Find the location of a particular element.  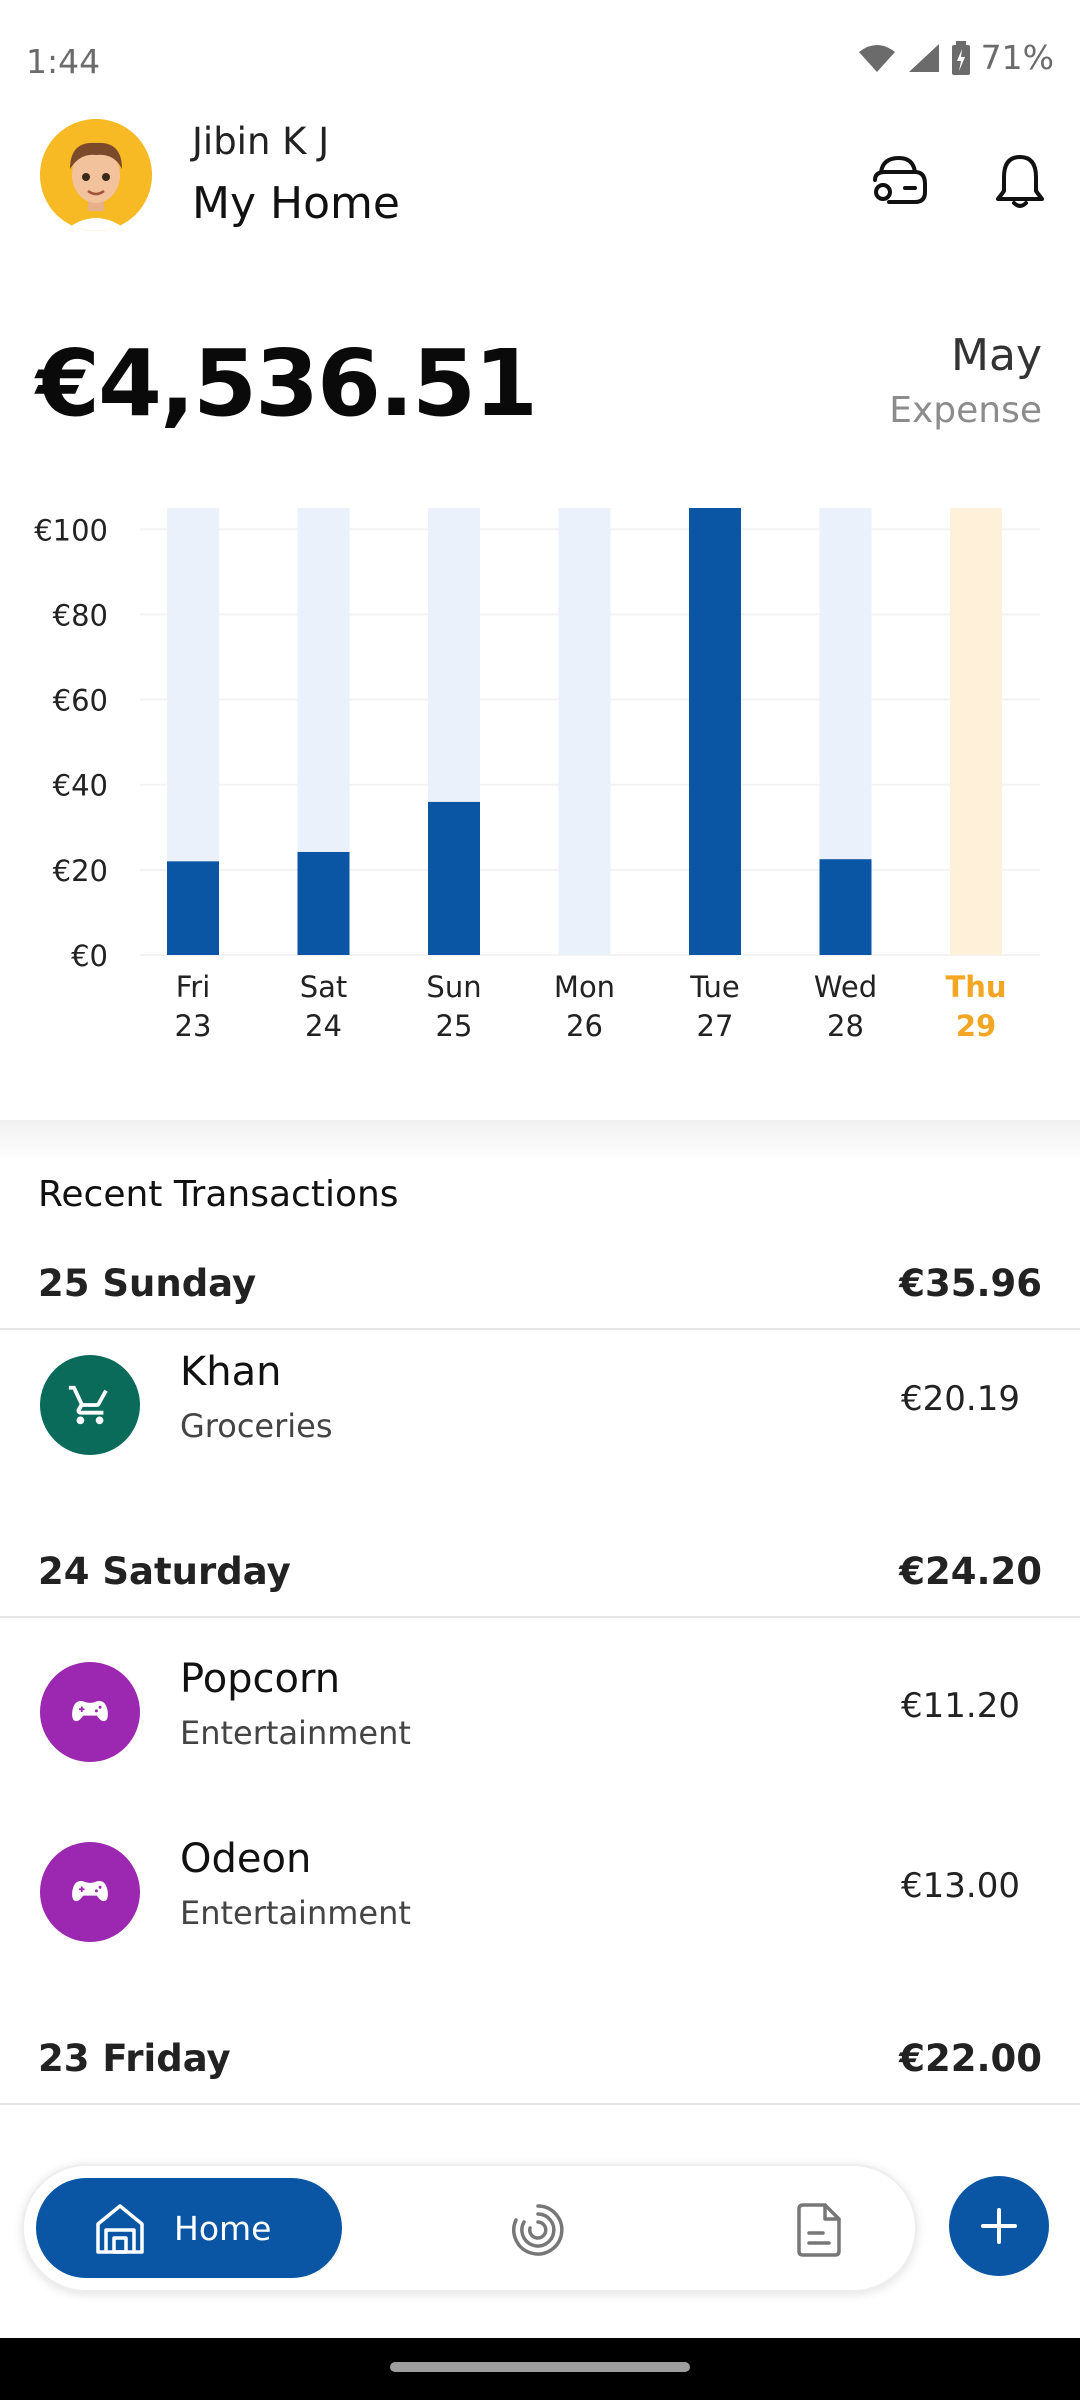

bell-icon is located at coordinates (1020, 181).